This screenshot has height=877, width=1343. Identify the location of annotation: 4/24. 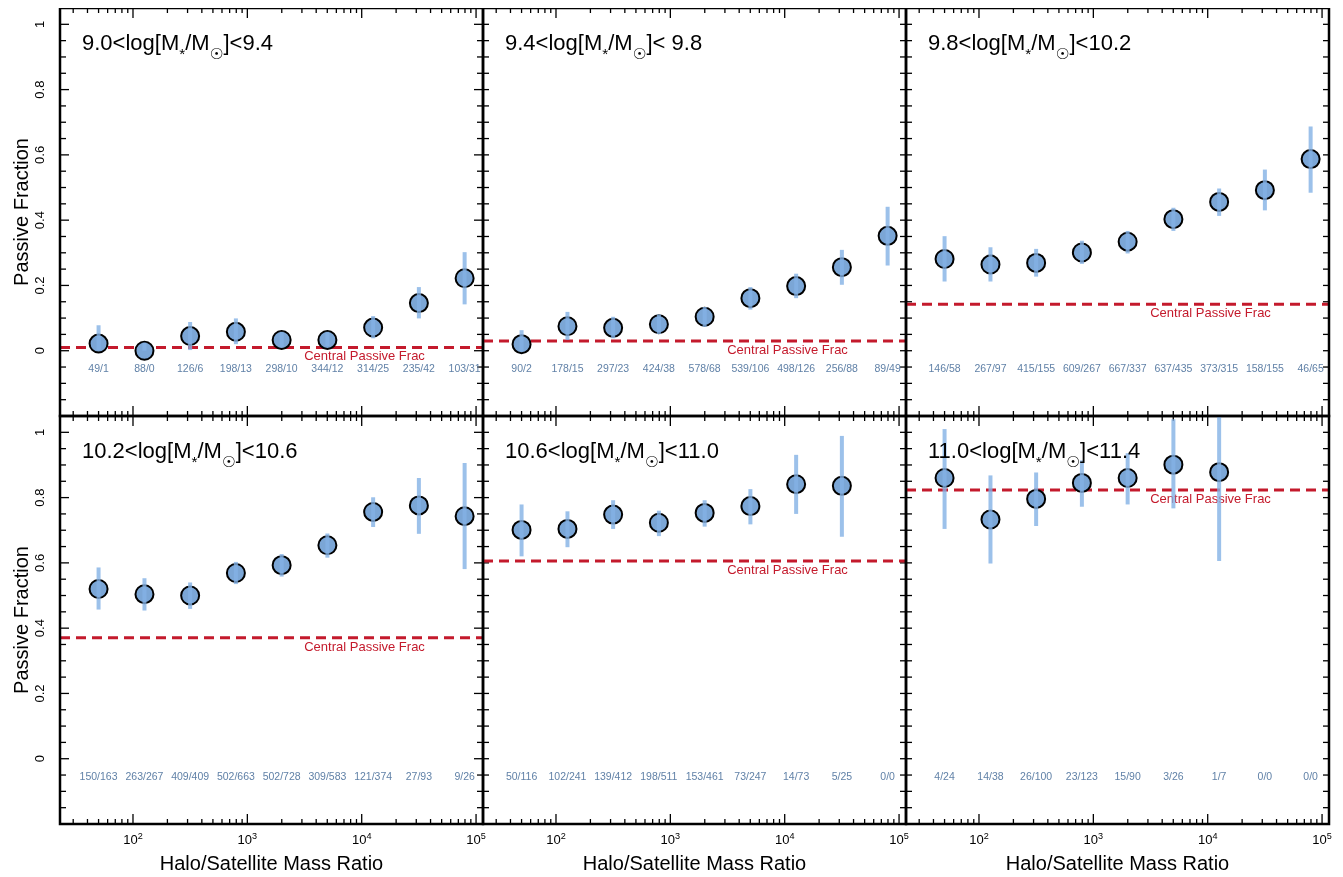
(944, 776).